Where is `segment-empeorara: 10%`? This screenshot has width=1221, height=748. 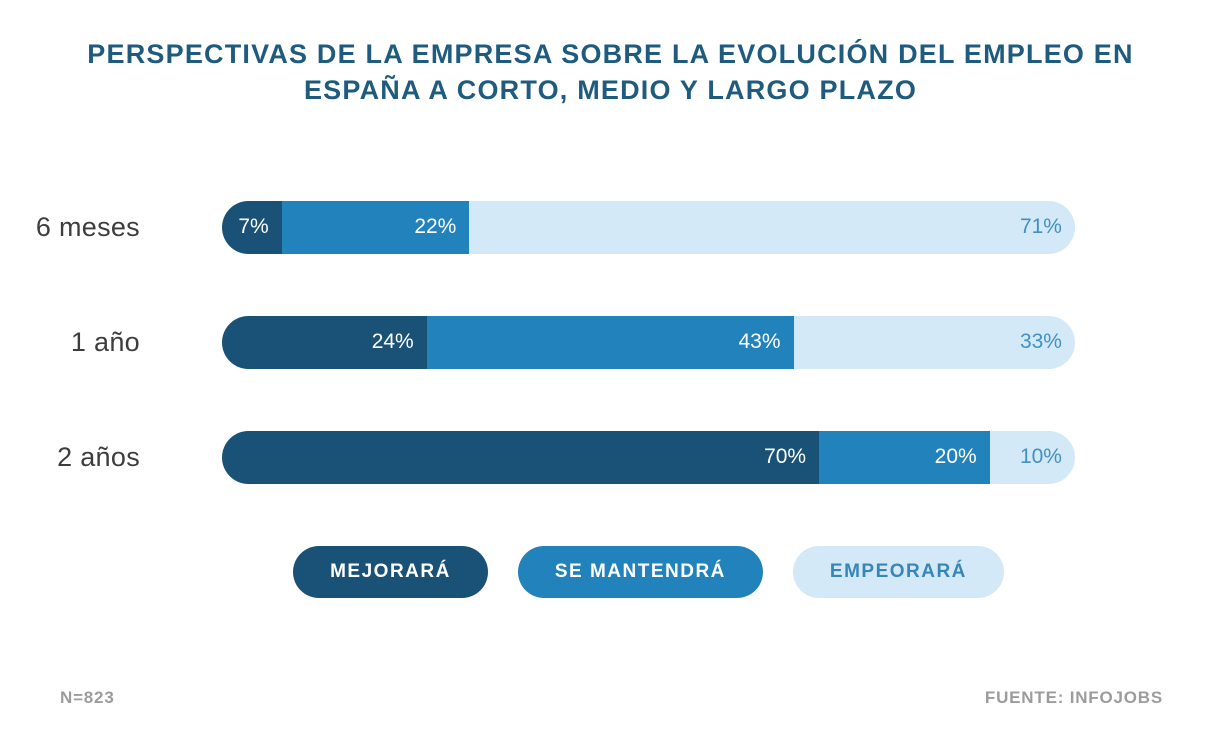 segment-empeorara: 10% is located at coordinates (1032, 457).